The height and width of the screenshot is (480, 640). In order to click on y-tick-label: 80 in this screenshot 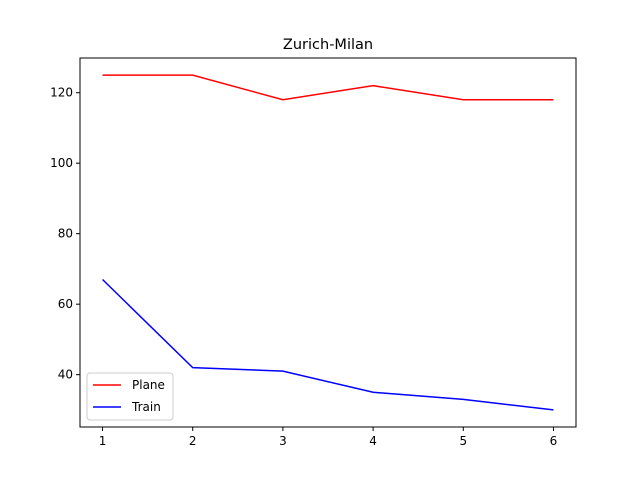, I will do `click(65, 234)`.